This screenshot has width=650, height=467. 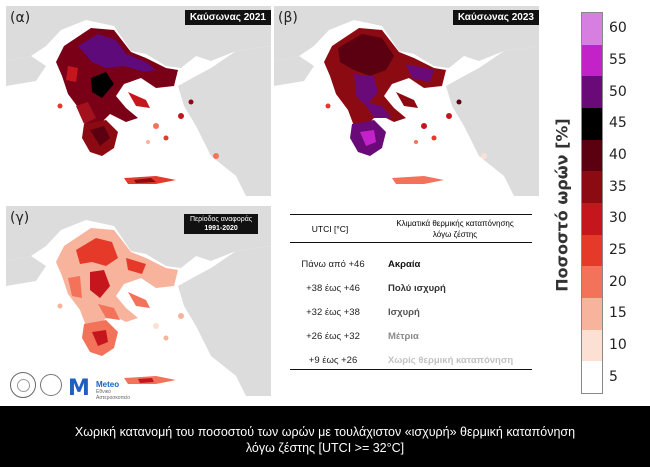 I want to click on colorbar-tick: 10, so click(x=618, y=345).